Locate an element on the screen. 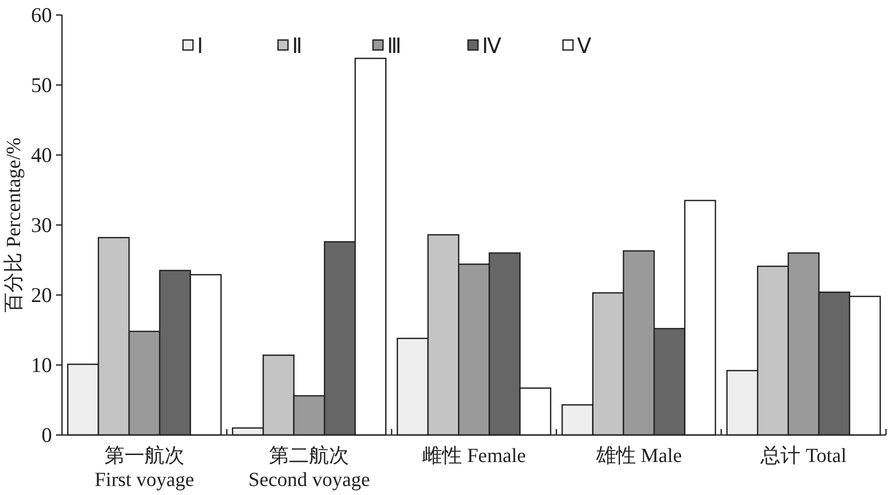 This screenshot has height=495, width=888. x-tick-label: 第二航次 Second voyage is located at coordinates (309, 468).